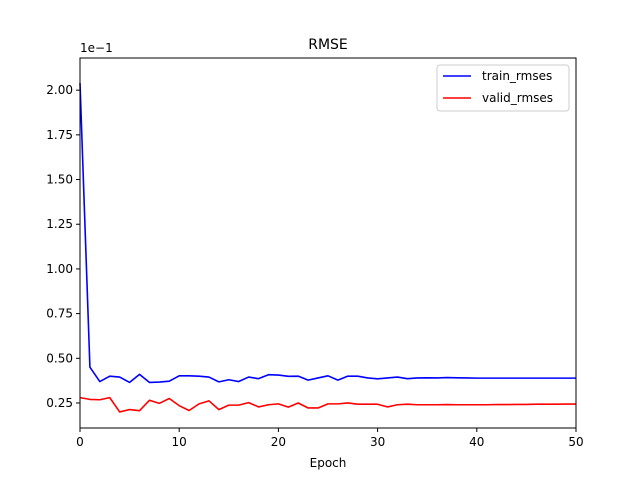  I want to click on y-tick-label: 1.25, so click(59, 224).